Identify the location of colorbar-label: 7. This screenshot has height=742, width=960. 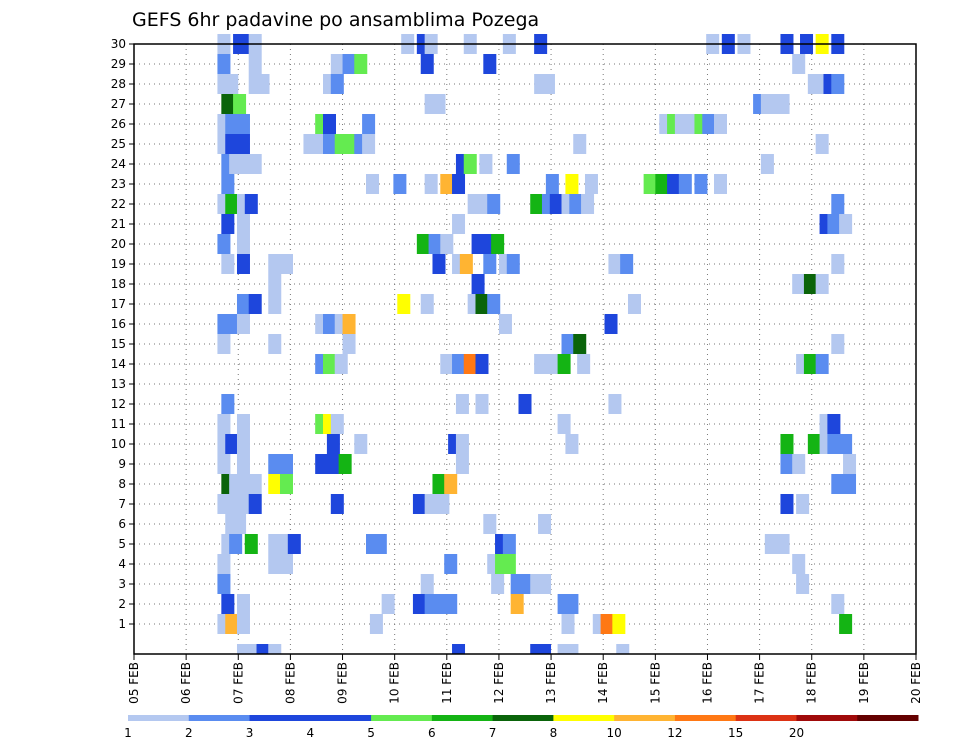
(493, 733).